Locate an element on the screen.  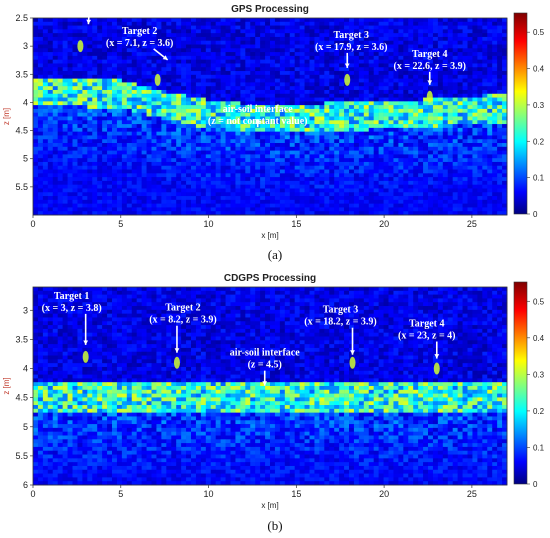
chart-title: GPS Processing is located at coordinates (270, 9).